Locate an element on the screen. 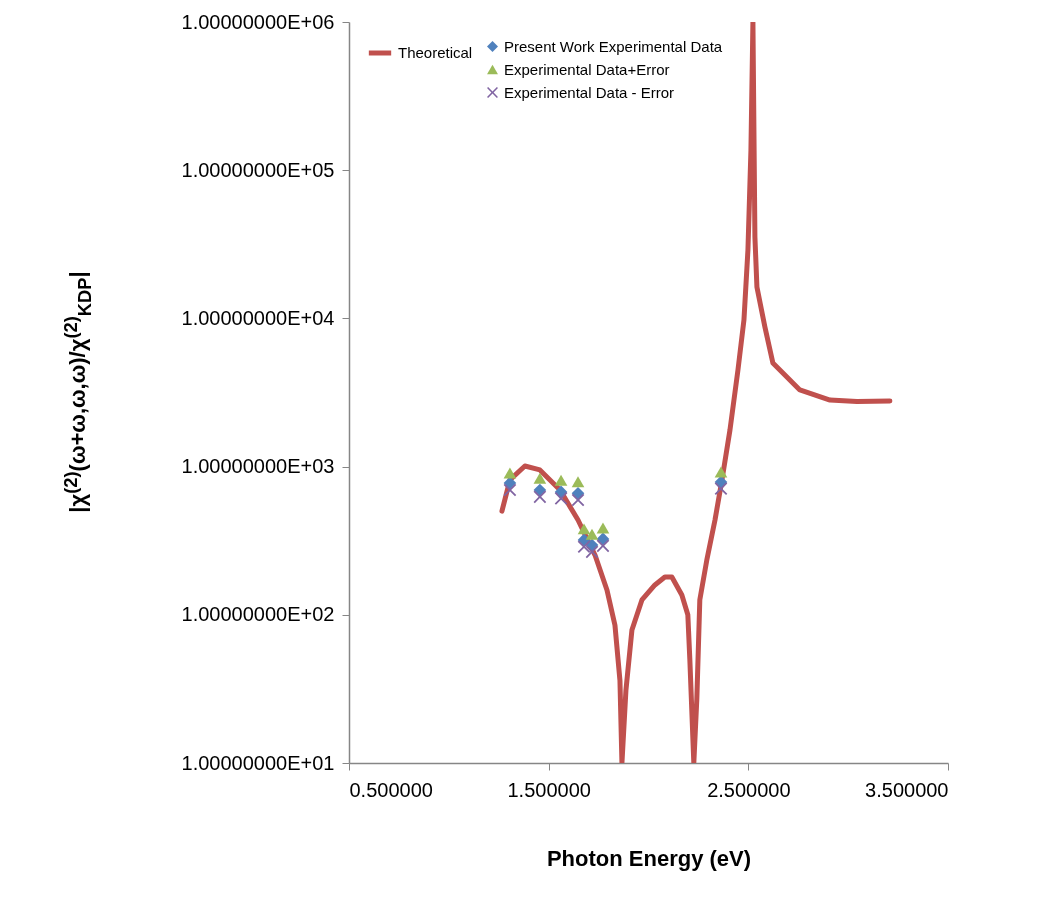 The width and height of the screenshot is (1043, 913). y-tick-label: 1.00000000E+02 is located at coordinates (258, 614).